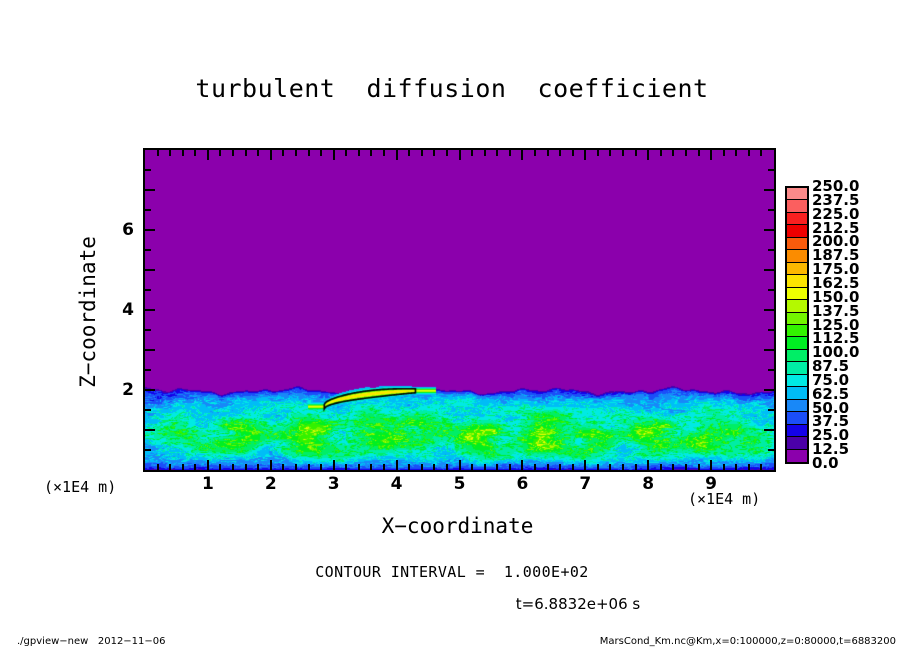 Image resolution: width=904 pixels, height=654 pixels. What do you see at coordinates (836, 269) in the screenshot?
I see `colorbar-label: 175.0` at bounding box center [836, 269].